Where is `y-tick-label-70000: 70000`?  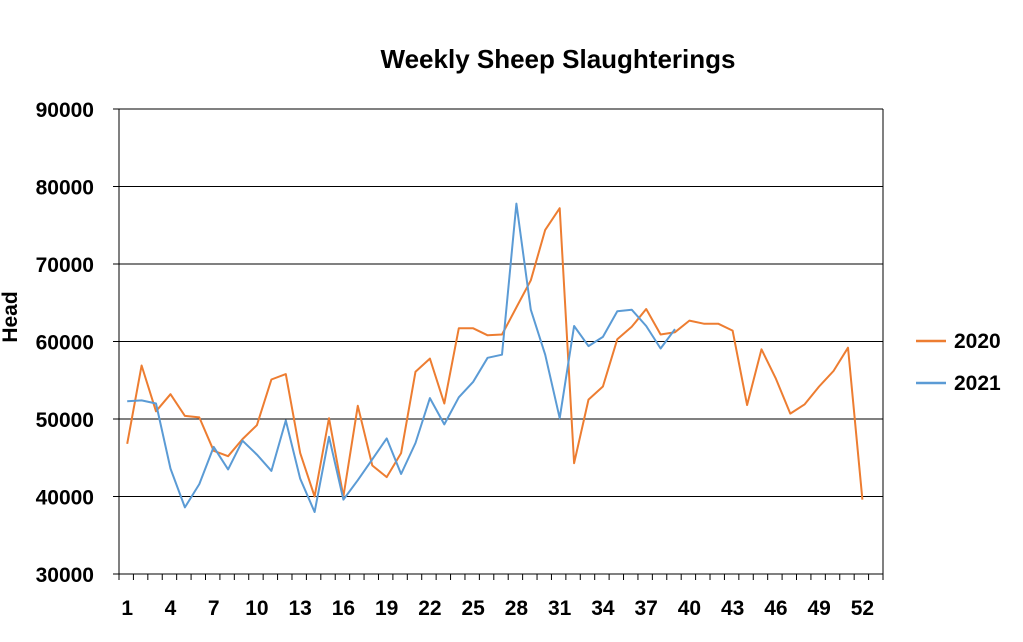
y-tick-label-70000: 70000 is located at coordinates (65, 265).